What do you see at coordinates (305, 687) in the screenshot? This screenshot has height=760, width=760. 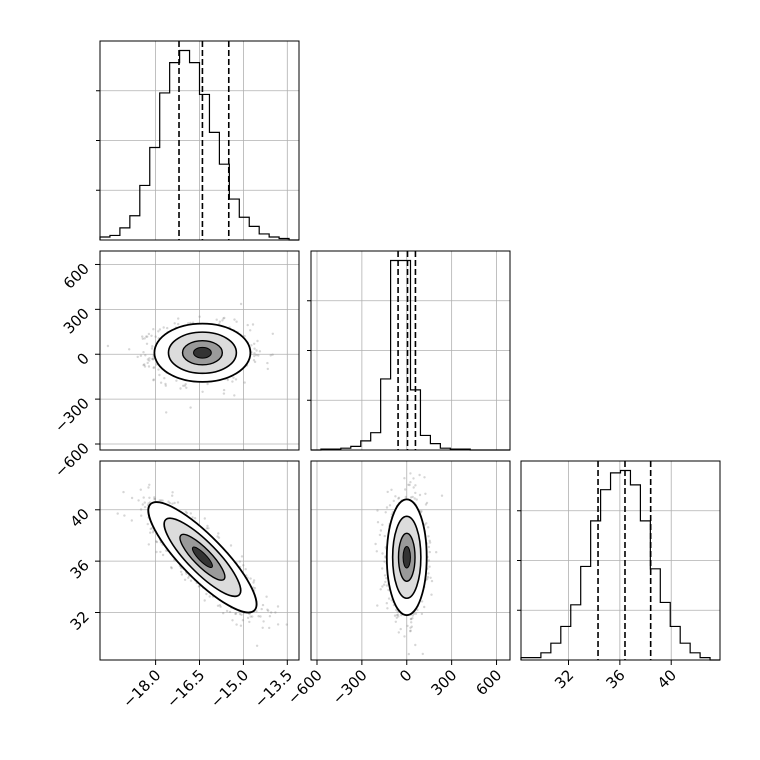 I see `x-tick-label-1-0: −600` at bounding box center [305, 687].